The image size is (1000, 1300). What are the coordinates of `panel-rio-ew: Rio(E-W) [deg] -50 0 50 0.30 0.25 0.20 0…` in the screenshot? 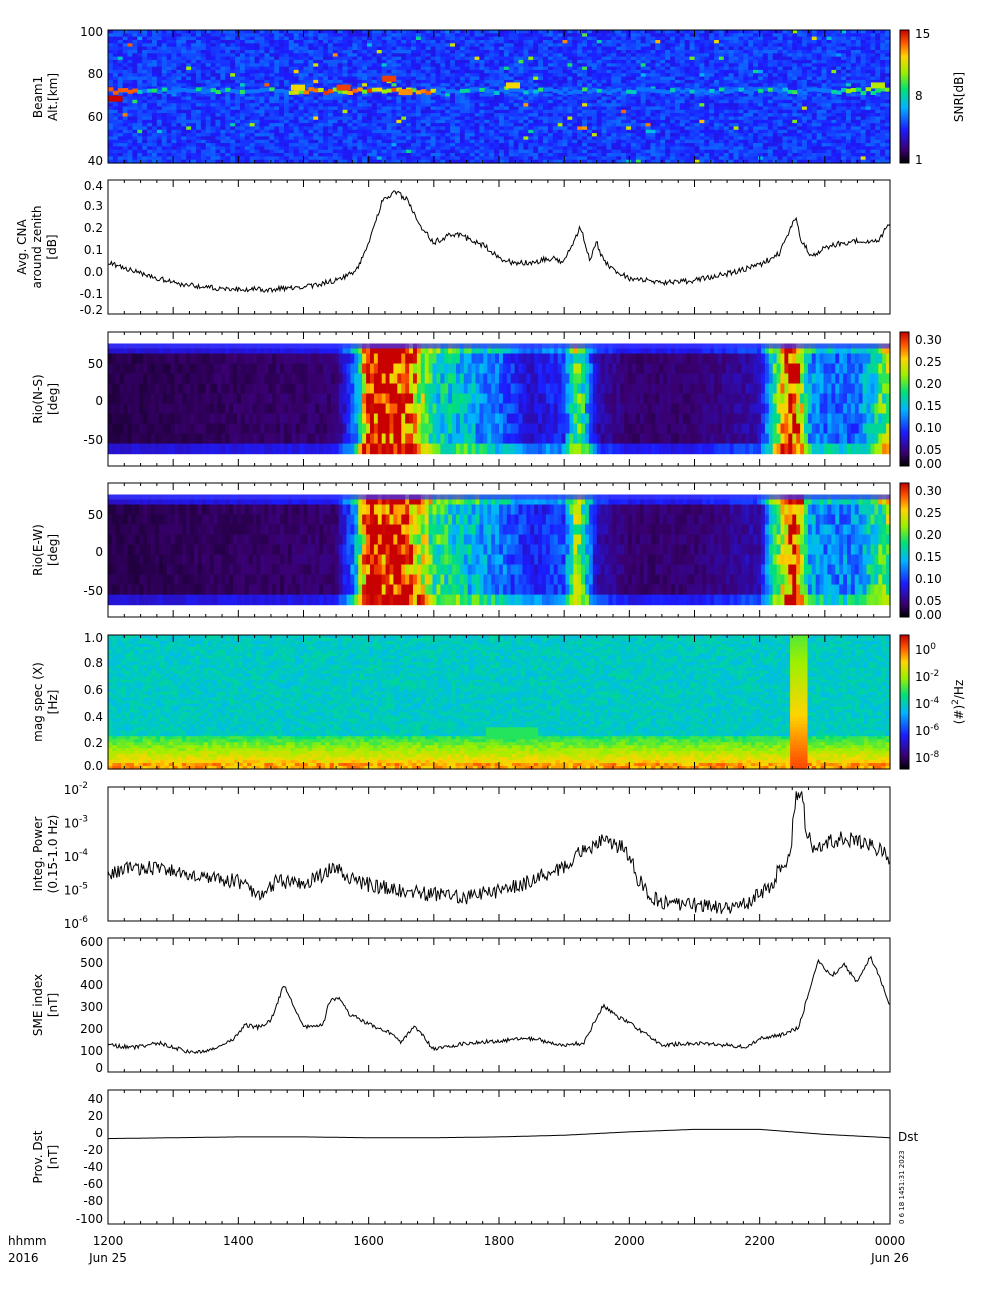 It's located at (486, 552).